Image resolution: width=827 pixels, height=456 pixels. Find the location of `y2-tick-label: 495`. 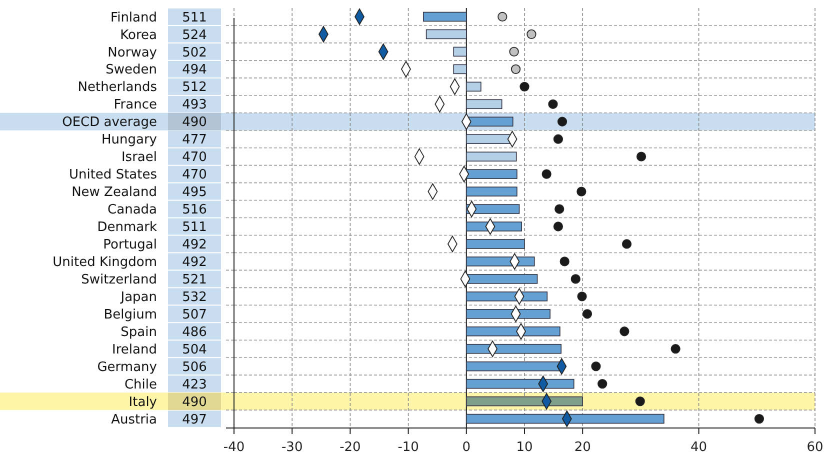

y2-tick-label: 495 is located at coordinates (194, 192).